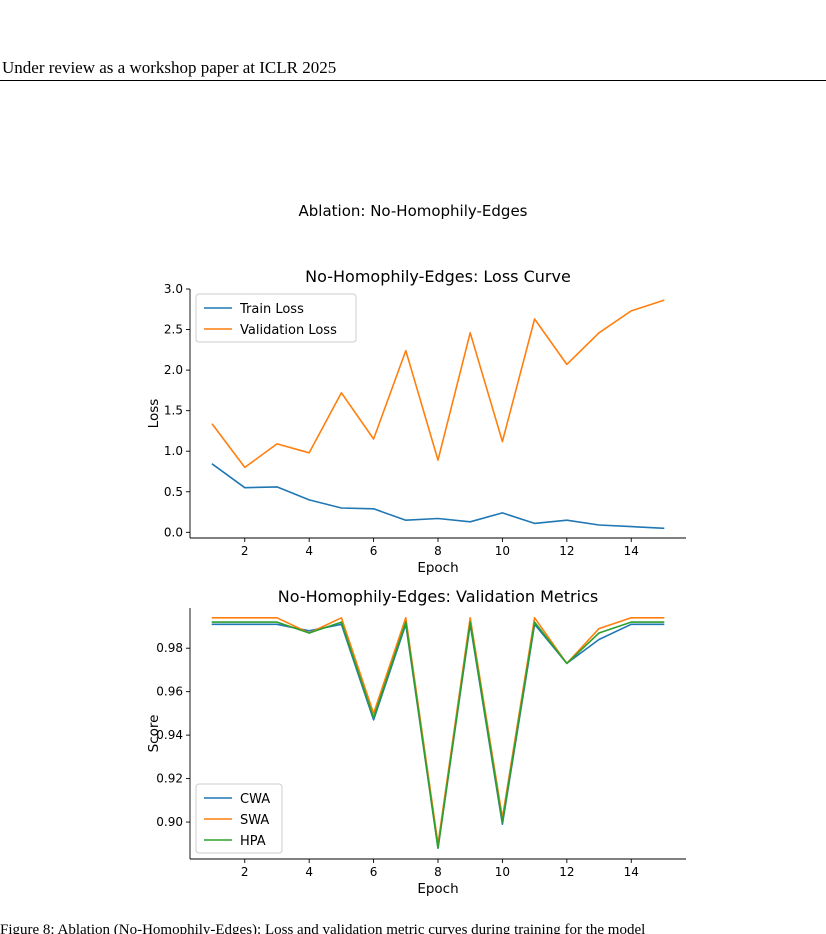  What do you see at coordinates (239, 818) in the screenshot?
I see `metrics-legend-box` at bounding box center [239, 818].